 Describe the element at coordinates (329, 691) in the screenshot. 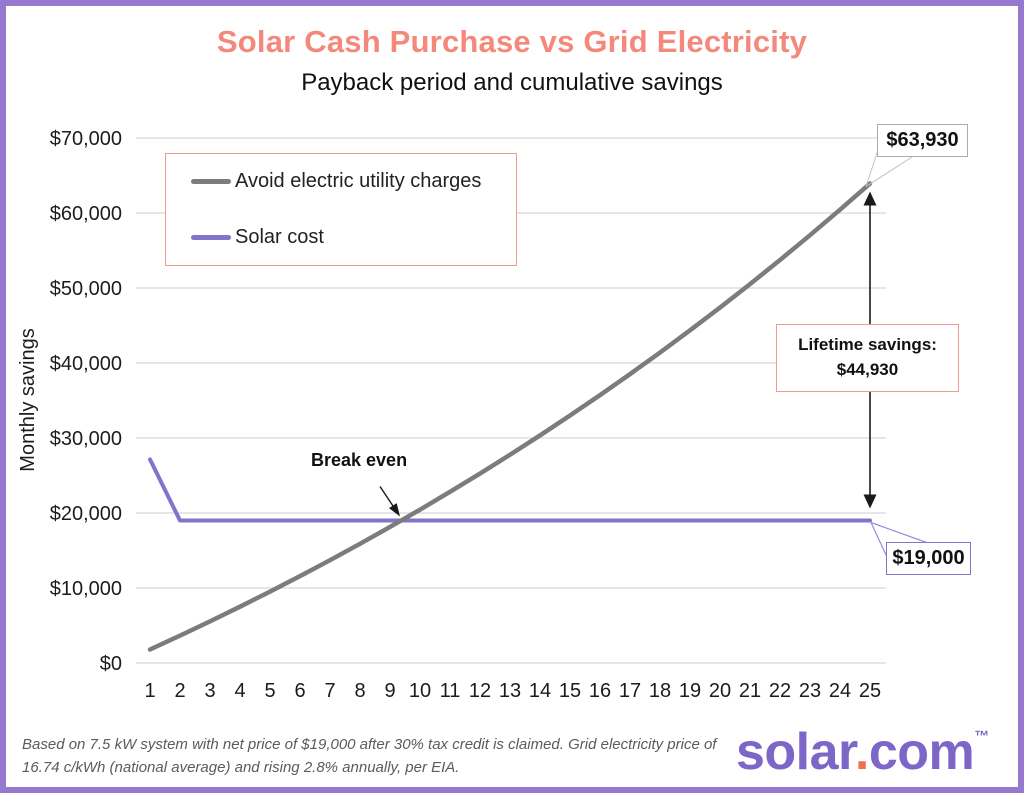

I see `svg-text: 7` at that location.